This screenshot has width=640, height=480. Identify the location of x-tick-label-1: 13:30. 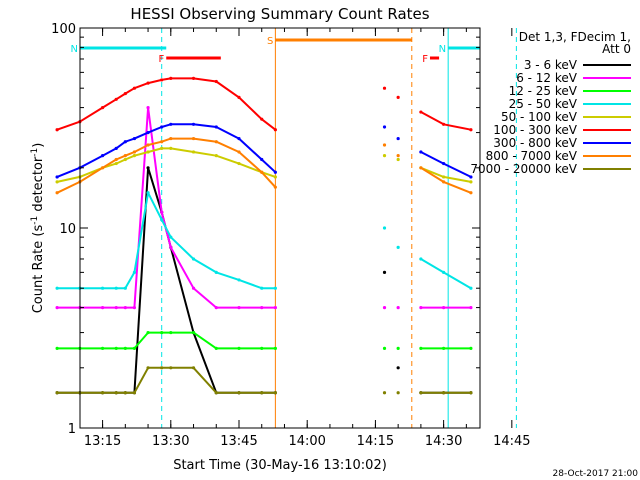
(170, 441).